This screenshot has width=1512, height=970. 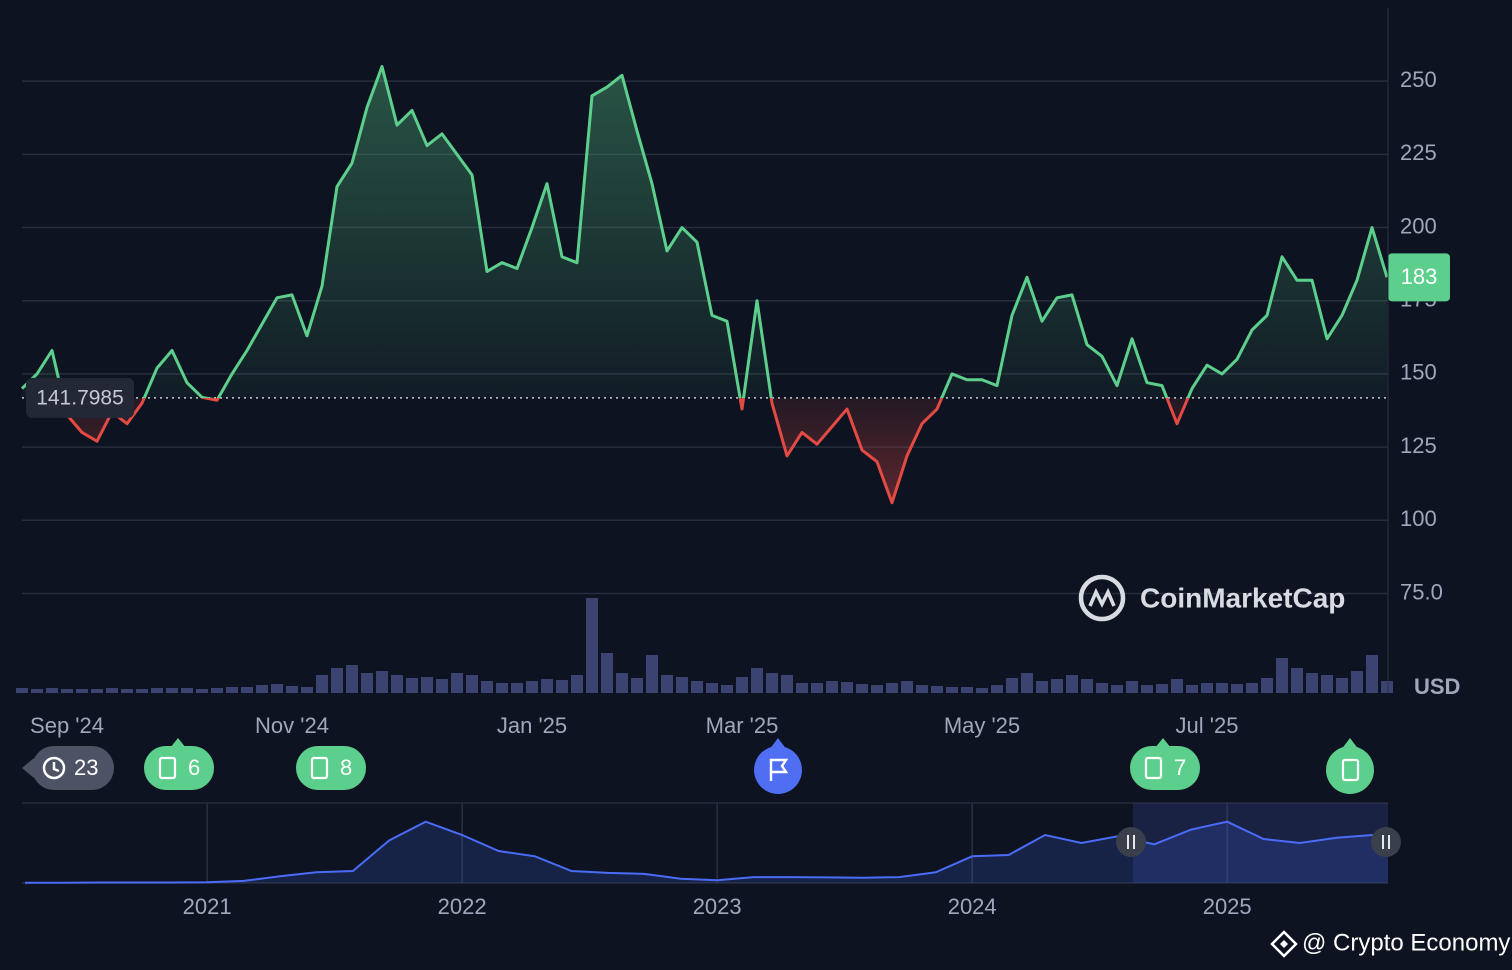 What do you see at coordinates (1390, 943) in the screenshot?
I see `credit: @ Crypto Economy` at bounding box center [1390, 943].